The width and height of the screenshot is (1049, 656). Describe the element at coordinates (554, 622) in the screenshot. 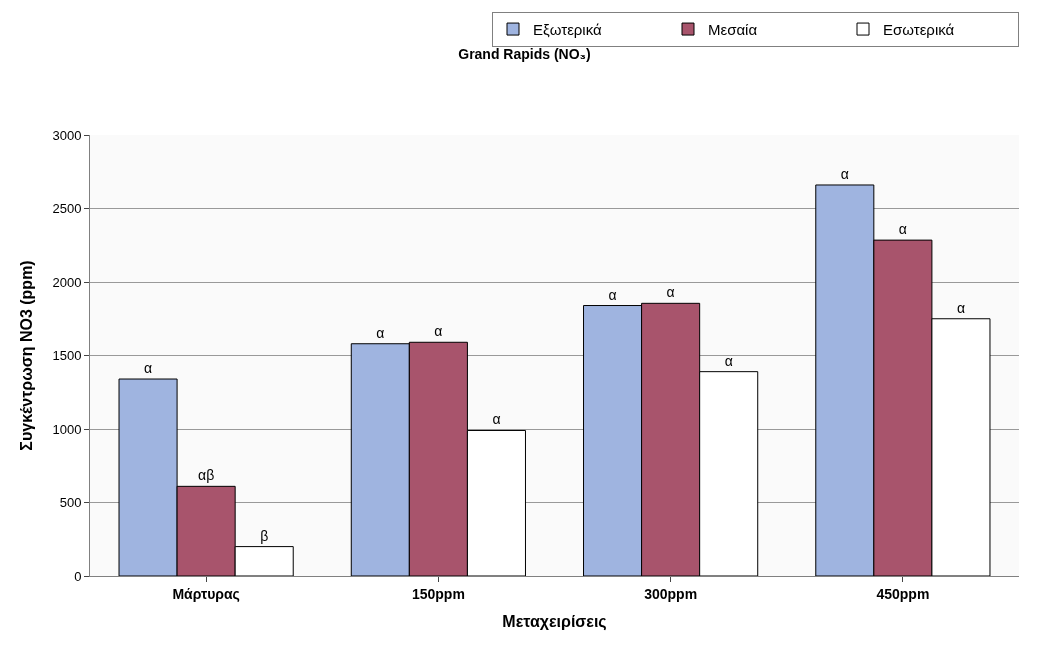

I see `x-axis-title: Μεταχειρίσεις` at that location.